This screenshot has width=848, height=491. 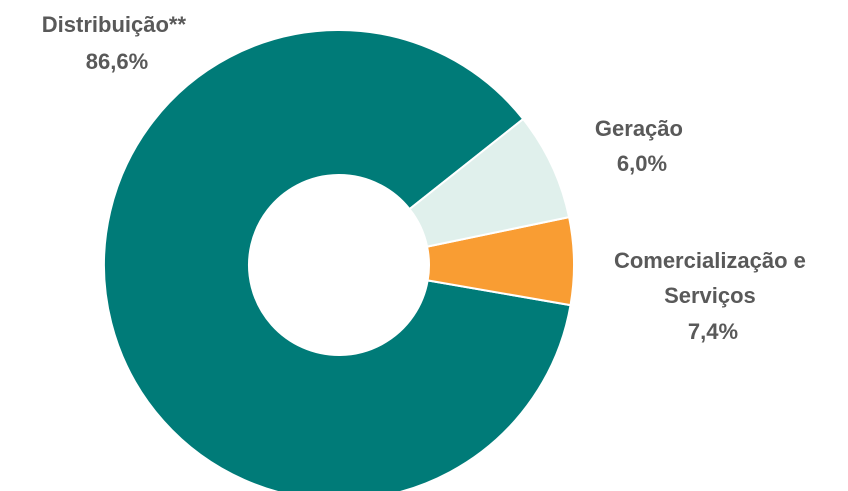 I want to click on label-geracao-name: Geração, so click(x=639, y=128).